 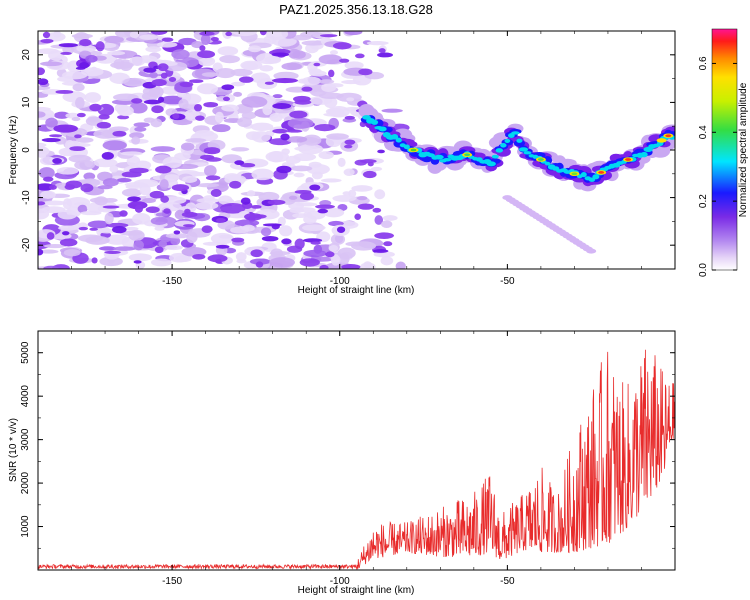 I want to click on snr-y-tick-label: 1000, so click(x=25, y=526).